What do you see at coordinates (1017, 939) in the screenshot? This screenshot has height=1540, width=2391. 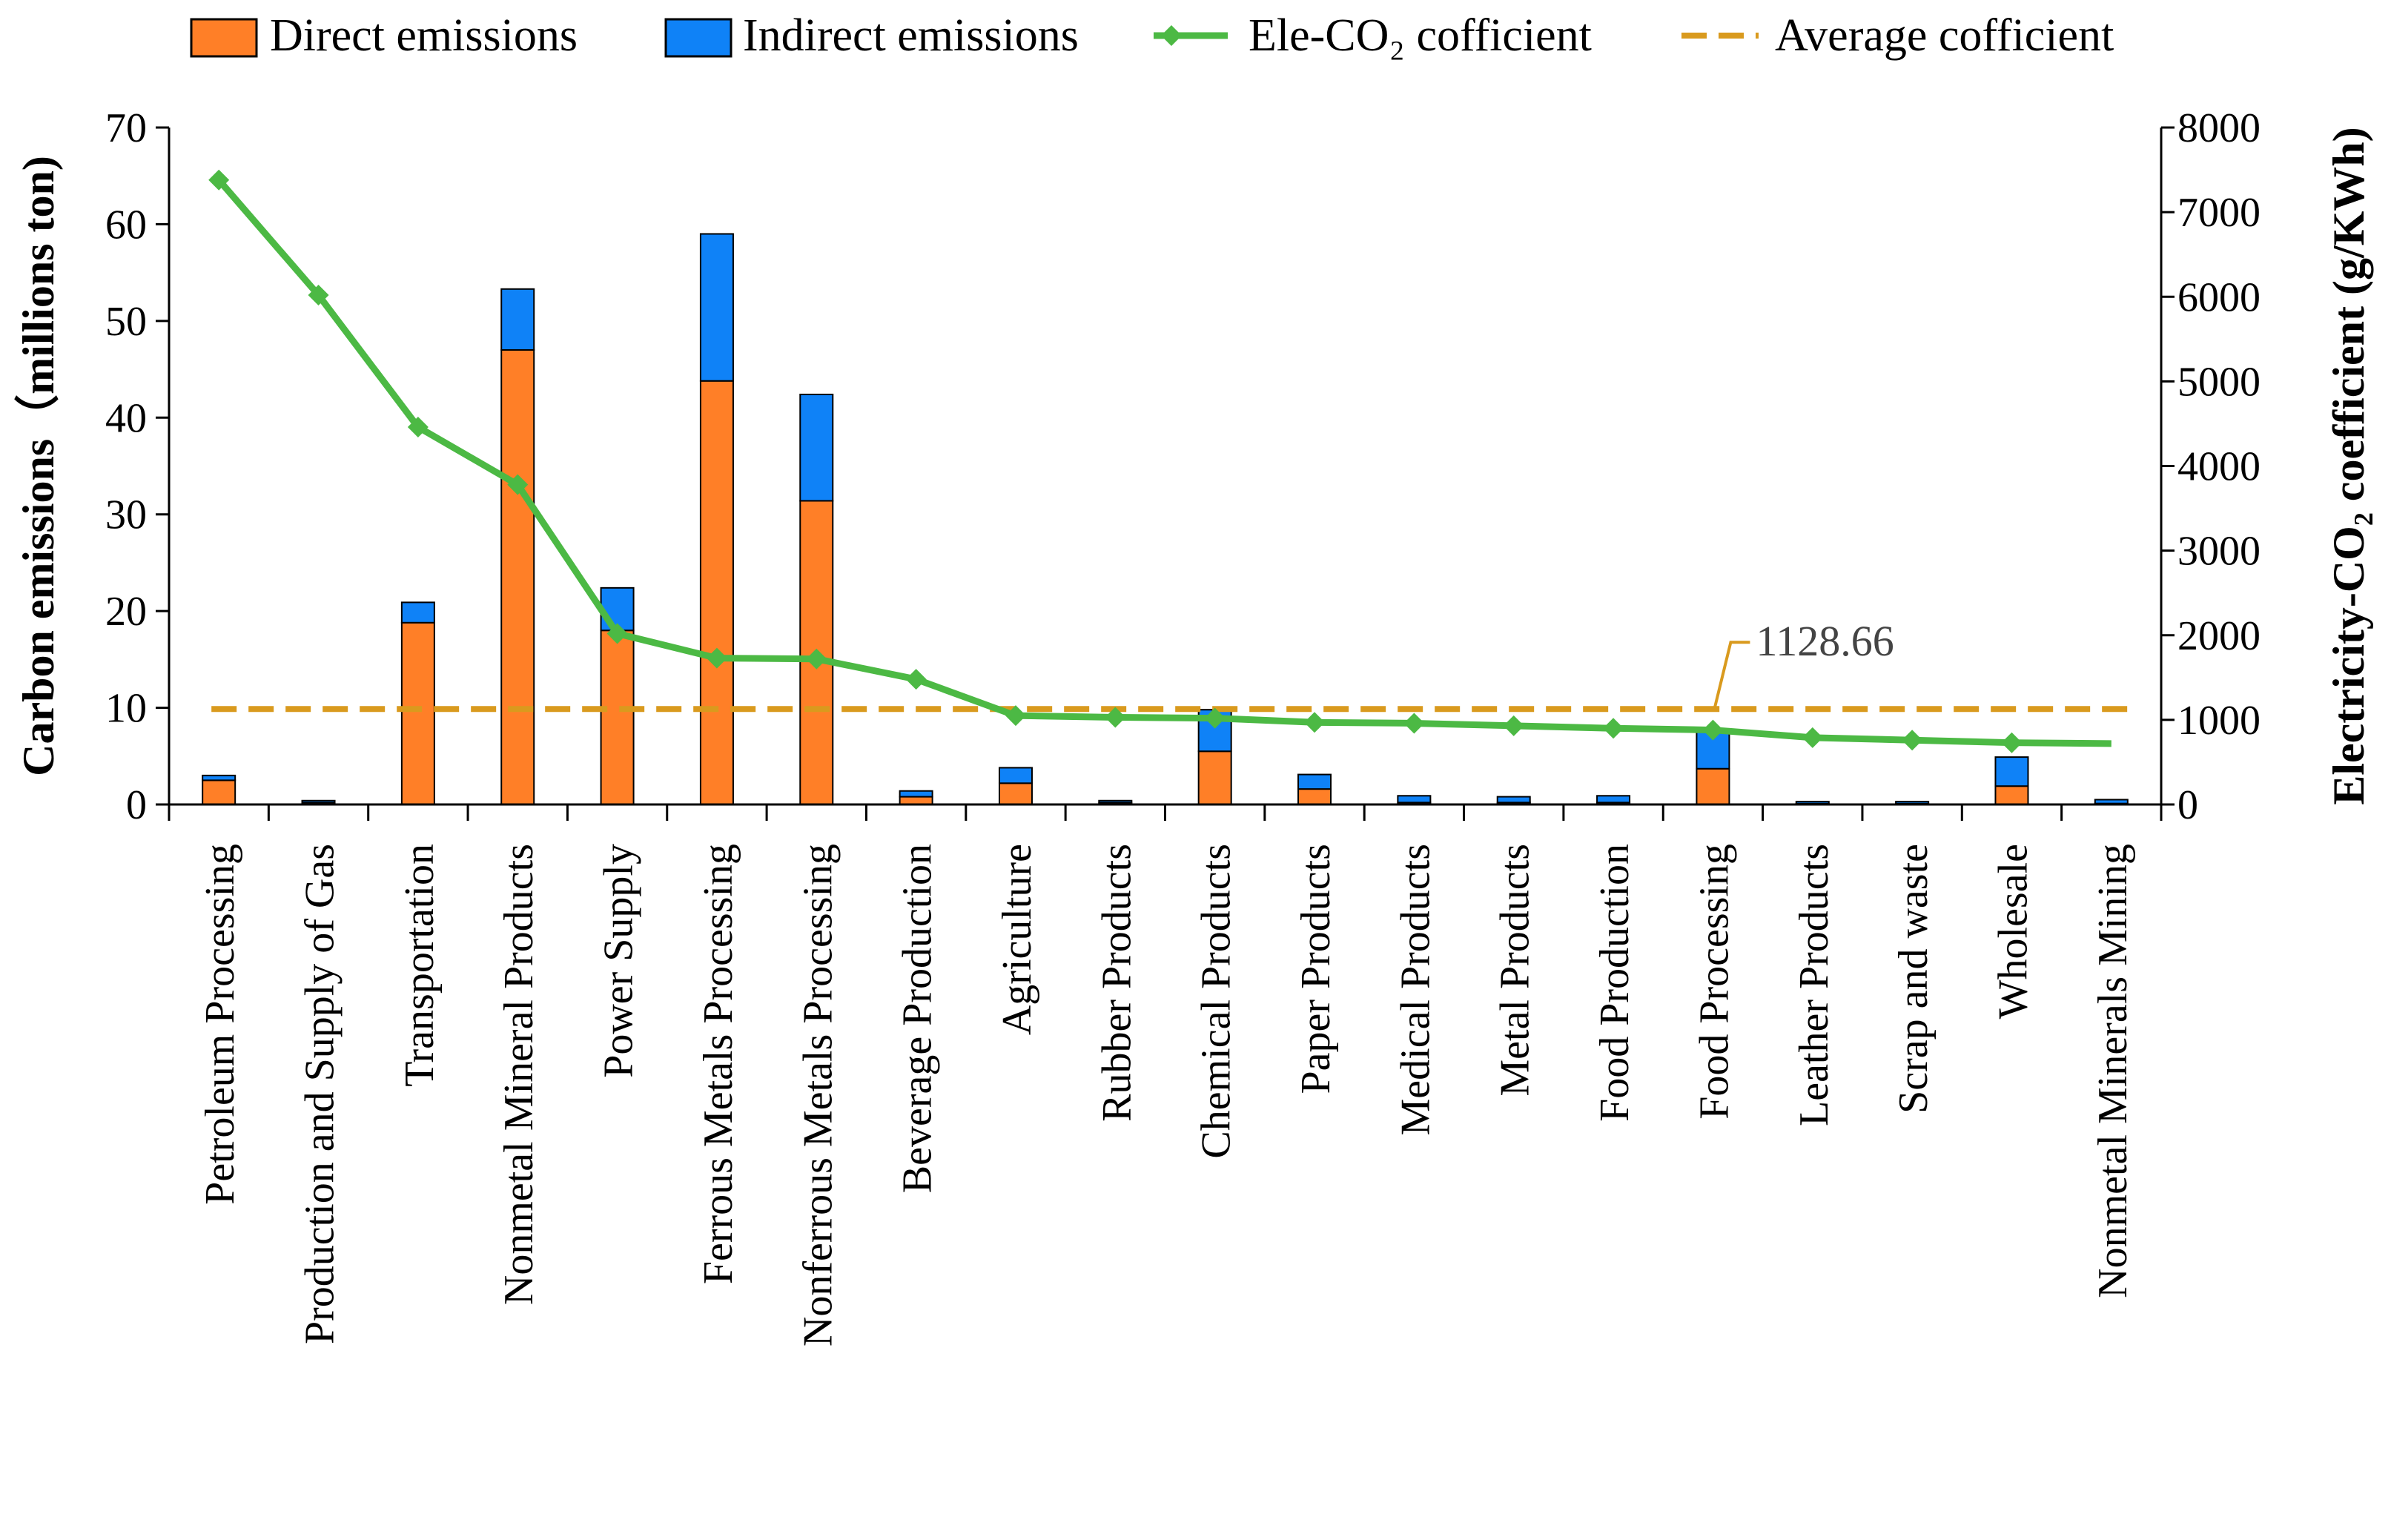 I see `category-label: Agriculture` at bounding box center [1017, 939].